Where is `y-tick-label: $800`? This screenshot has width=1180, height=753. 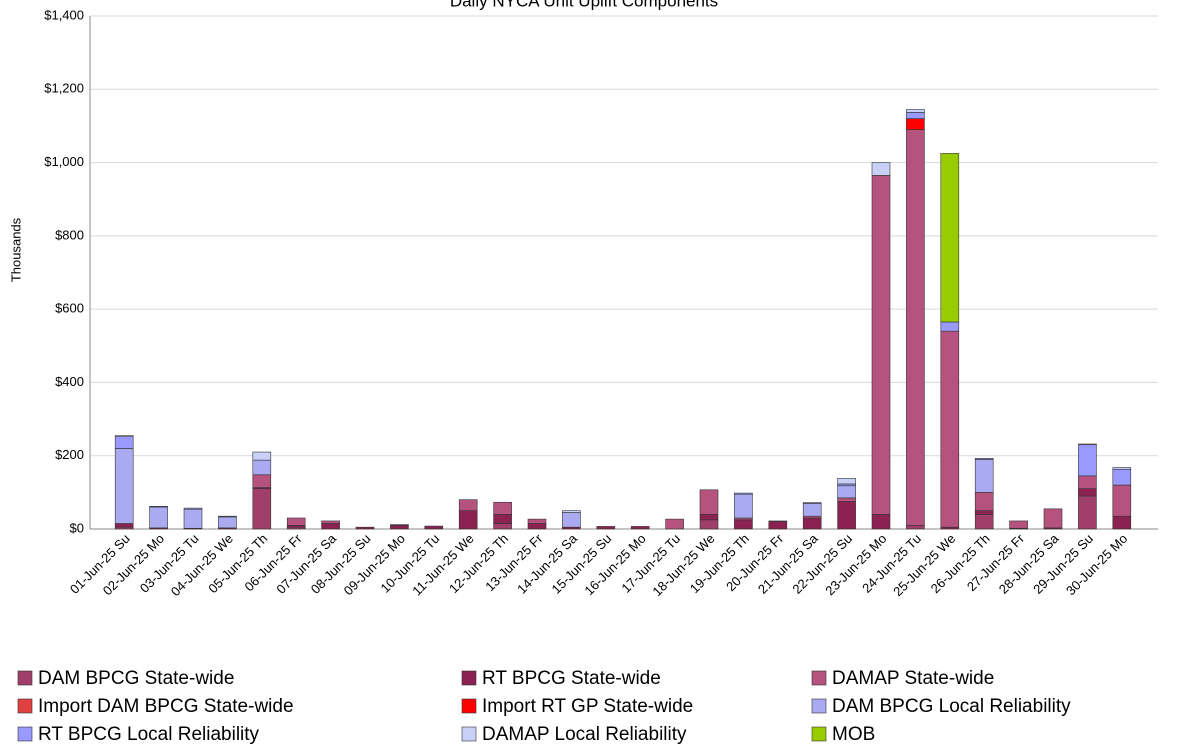
y-tick-label: $800 is located at coordinates (69, 234).